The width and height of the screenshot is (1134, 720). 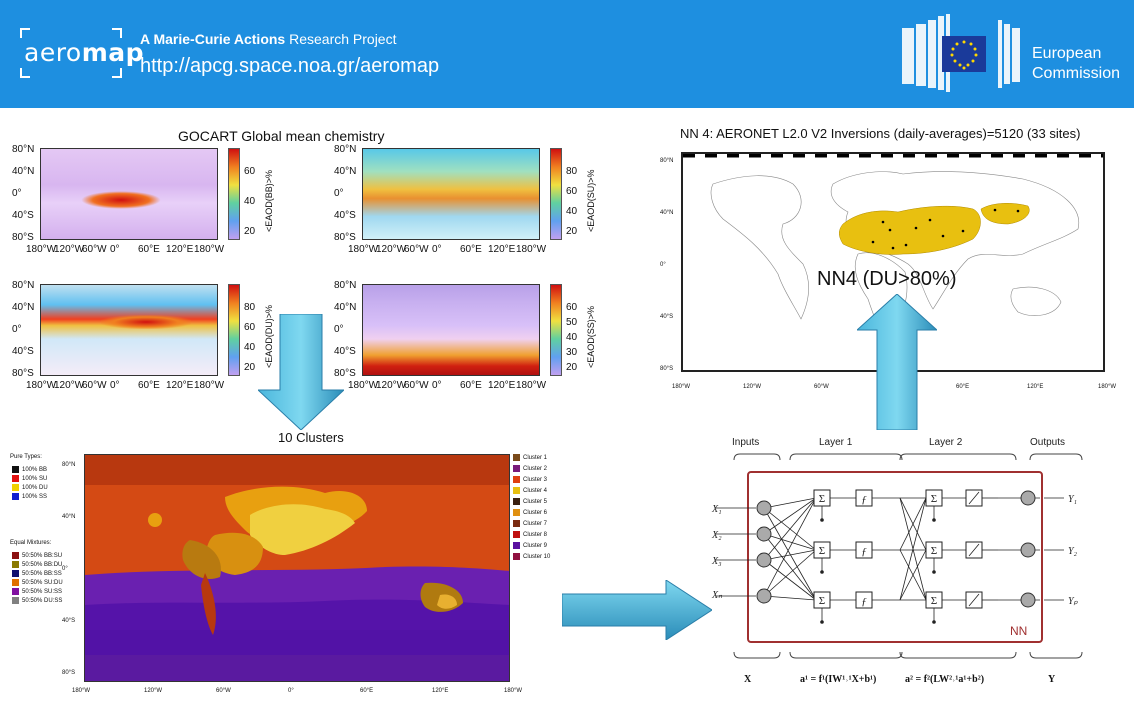 What do you see at coordinates (1067, 53) in the screenshot?
I see `ec-line1: European` at bounding box center [1067, 53].